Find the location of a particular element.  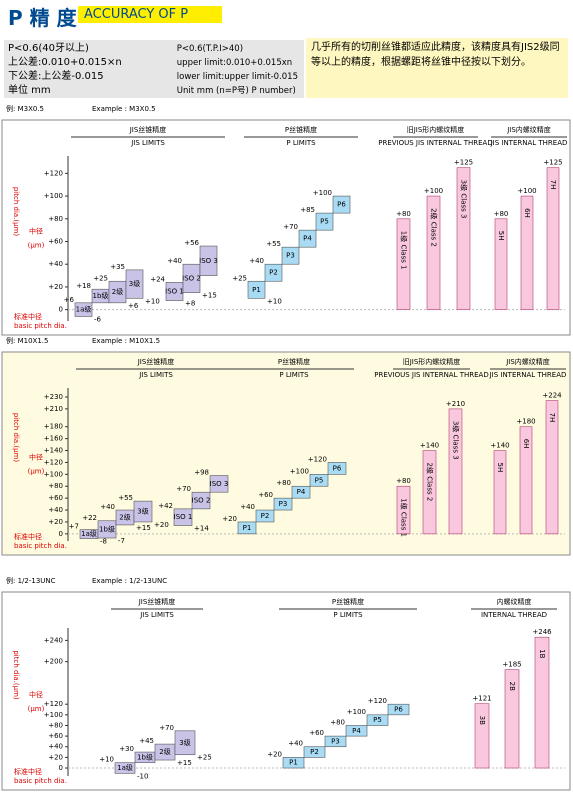

low-label: +15 is located at coordinates (184, 763).